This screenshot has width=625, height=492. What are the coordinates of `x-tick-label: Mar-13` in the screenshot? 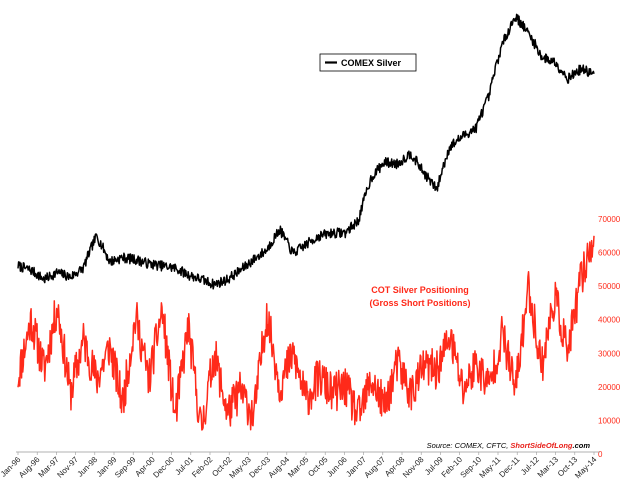 It's located at (548, 467).